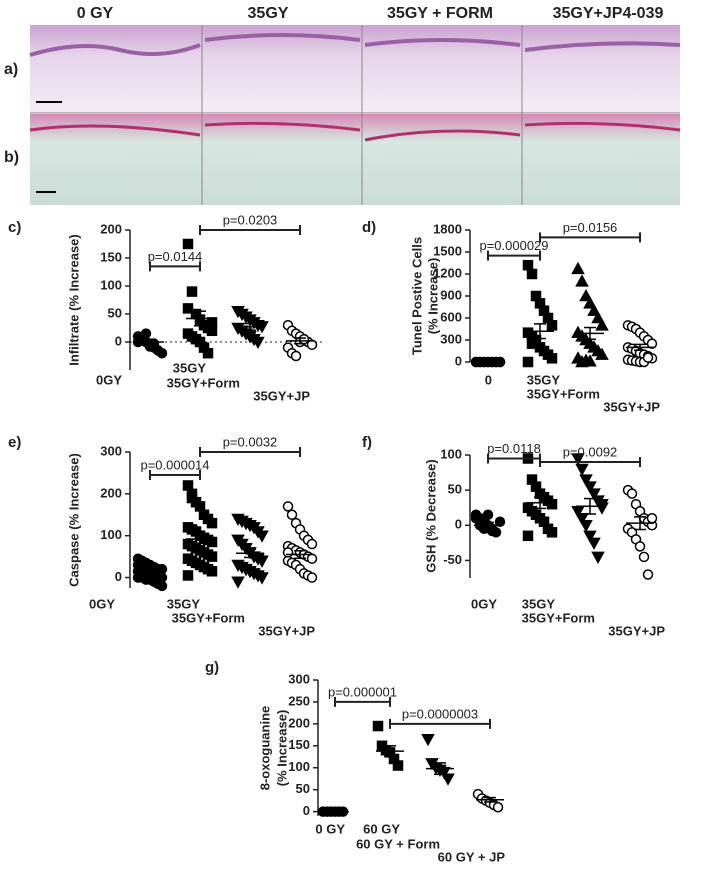 This screenshot has height=875, width=704. Describe the element at coordinates (451, 294) in the screenshot. I see `y-tick-label: 900` at that location.